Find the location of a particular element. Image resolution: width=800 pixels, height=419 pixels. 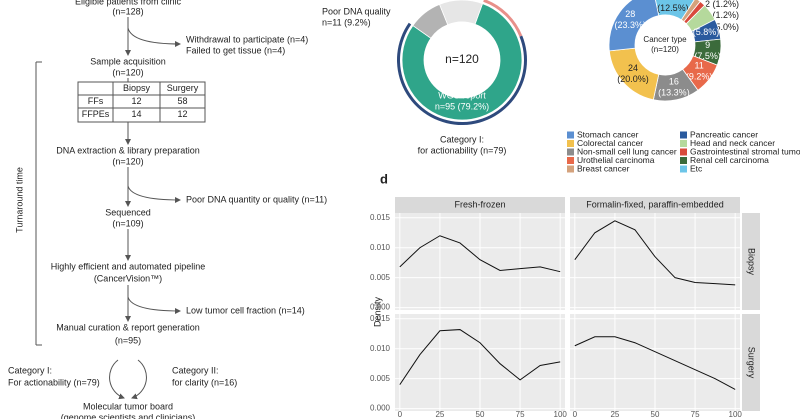

category-detail: For actionability (n=79) is located at coordinates (54, 382).